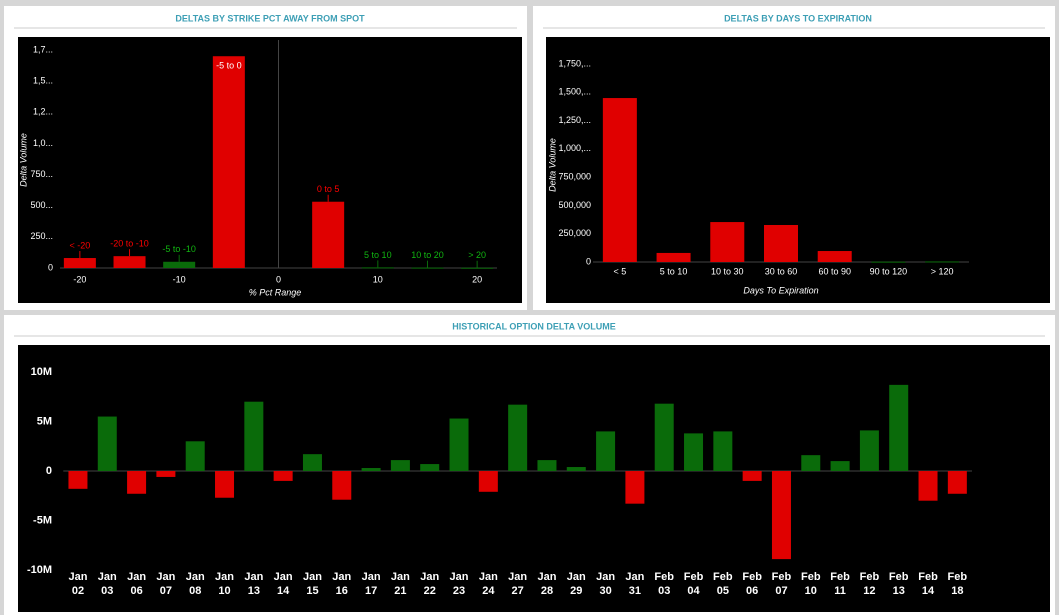 The height and width of the screenshot is (615, 1059). What do you see at coordinates (798, 18) in the screenshot?
I see `chart-title: DELTAS BY DAYS TO EXPIRATION` at bounding box center [798, 18].